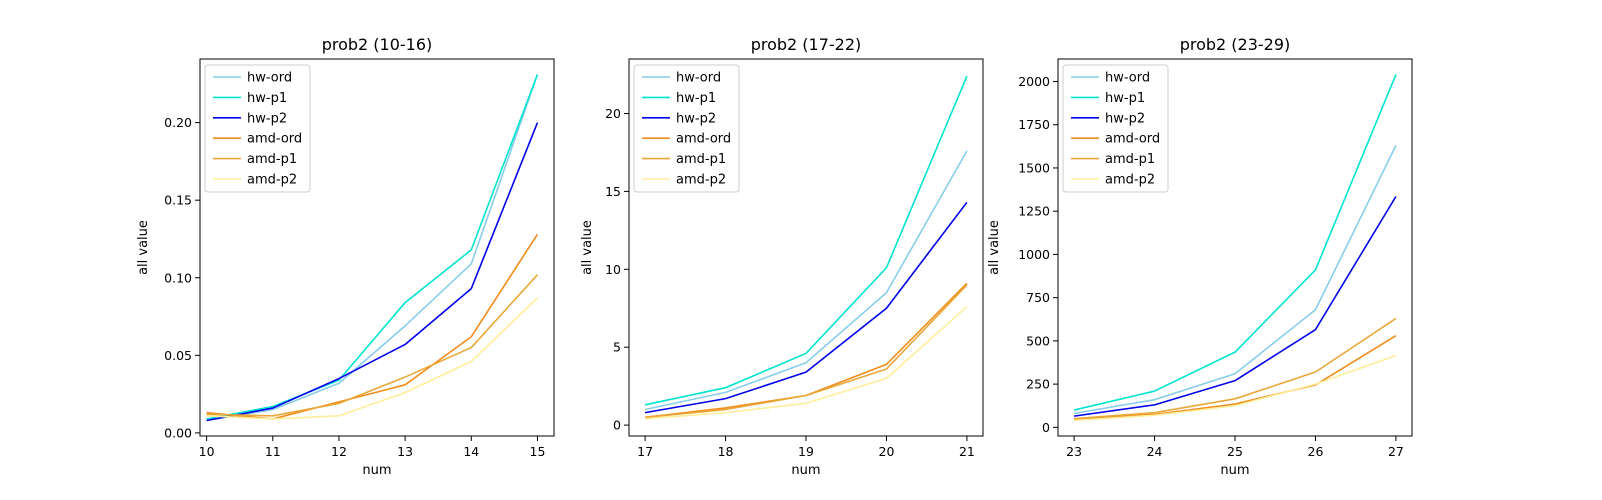 This screenshot has width=1602, height=500. I want to click on x-tick-label: 10, so click(207, 451).